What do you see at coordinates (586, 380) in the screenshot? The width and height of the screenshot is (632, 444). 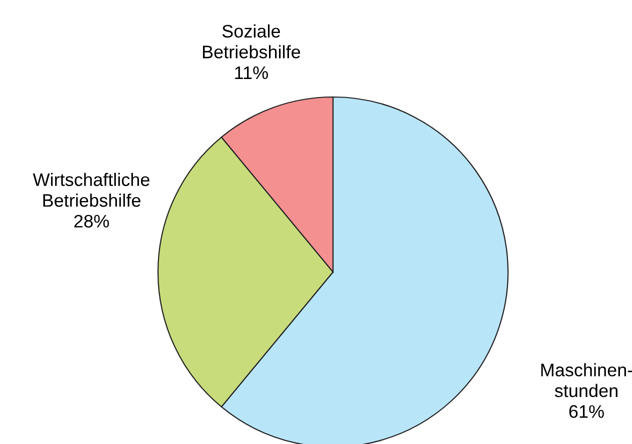 I see `slice-label: Maschinen- stunden` at bounding box center [586, 380].